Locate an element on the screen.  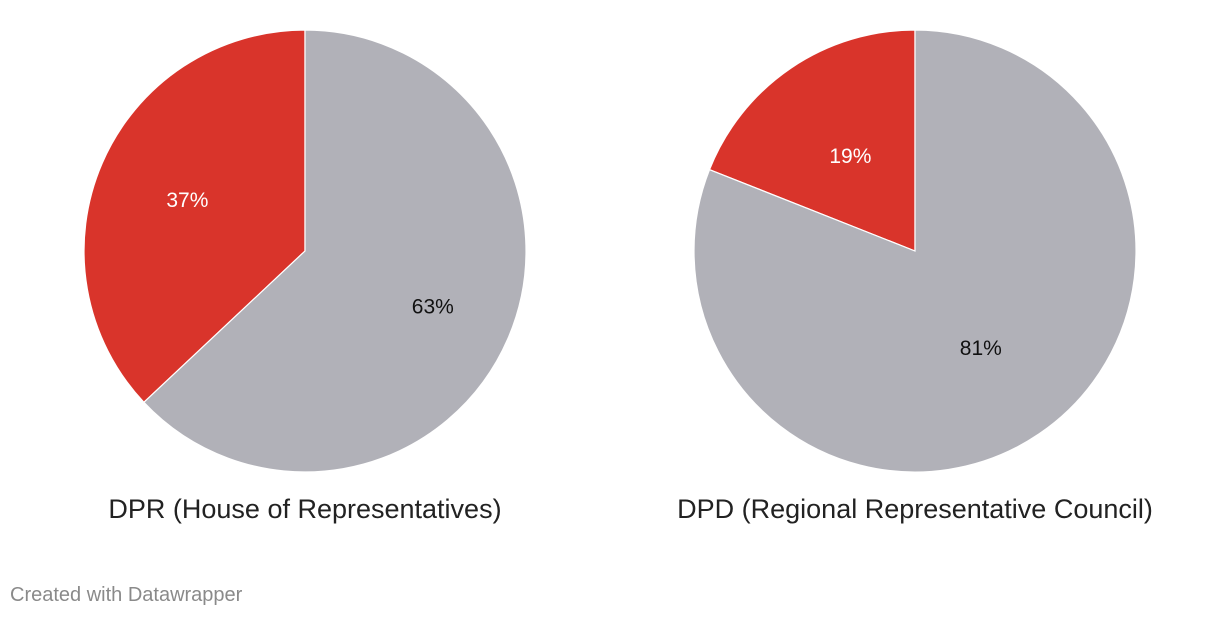
dpr-pie-title: DPR (House of Representatives) is located at coordinates (304, 509).